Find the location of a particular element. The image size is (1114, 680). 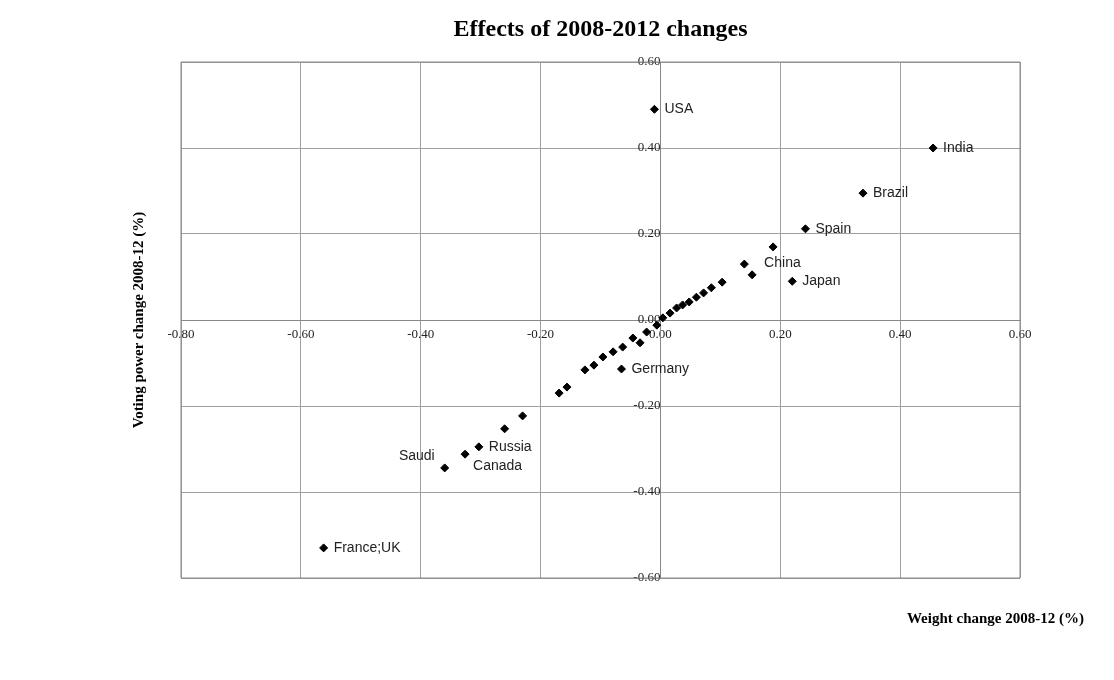

annotation: USA is located at coordinates (679, 108).